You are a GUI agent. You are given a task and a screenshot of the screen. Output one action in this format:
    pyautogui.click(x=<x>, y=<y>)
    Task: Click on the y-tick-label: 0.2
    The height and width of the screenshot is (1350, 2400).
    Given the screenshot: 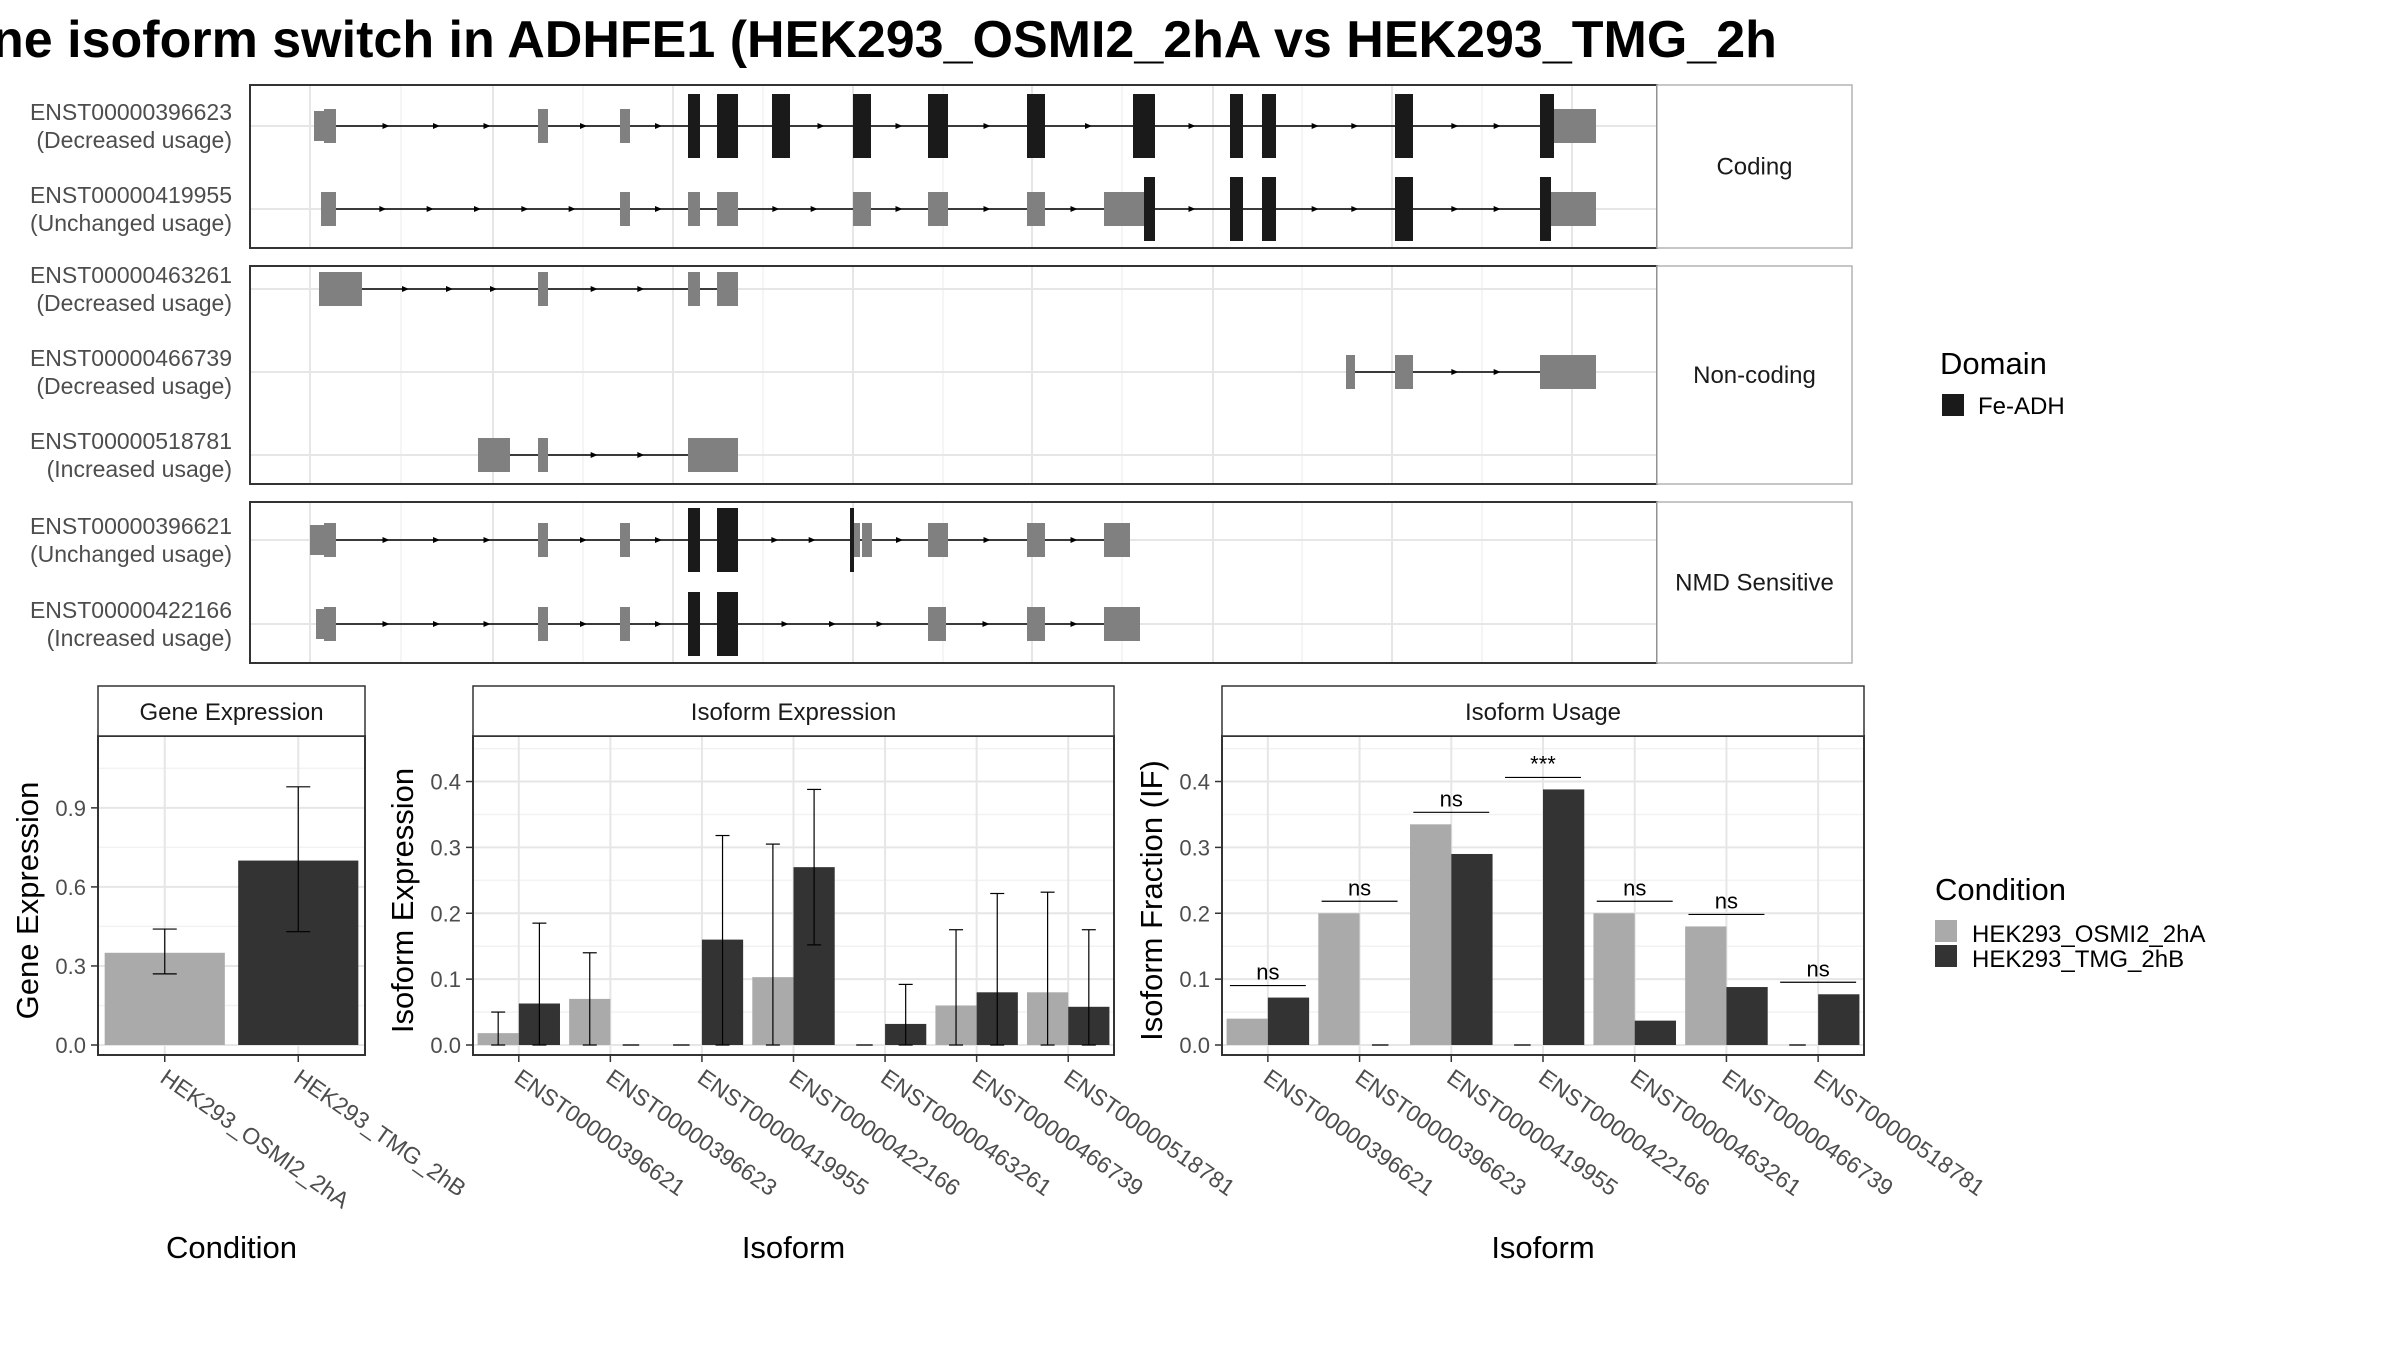 What is the action you would take?
    pyautogui.click(x=1194, y=913)
    